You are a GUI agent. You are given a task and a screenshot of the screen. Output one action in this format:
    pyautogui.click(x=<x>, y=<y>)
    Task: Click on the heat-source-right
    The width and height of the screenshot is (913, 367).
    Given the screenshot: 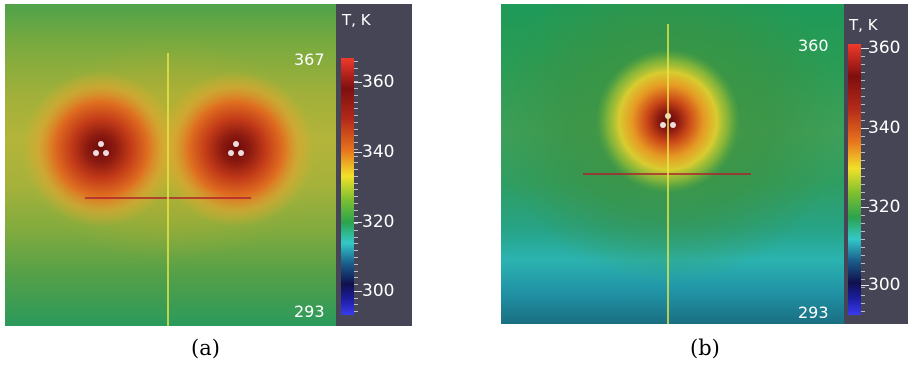 What is the action you would take?
    pyautogui.click(x=236, y=149)
    